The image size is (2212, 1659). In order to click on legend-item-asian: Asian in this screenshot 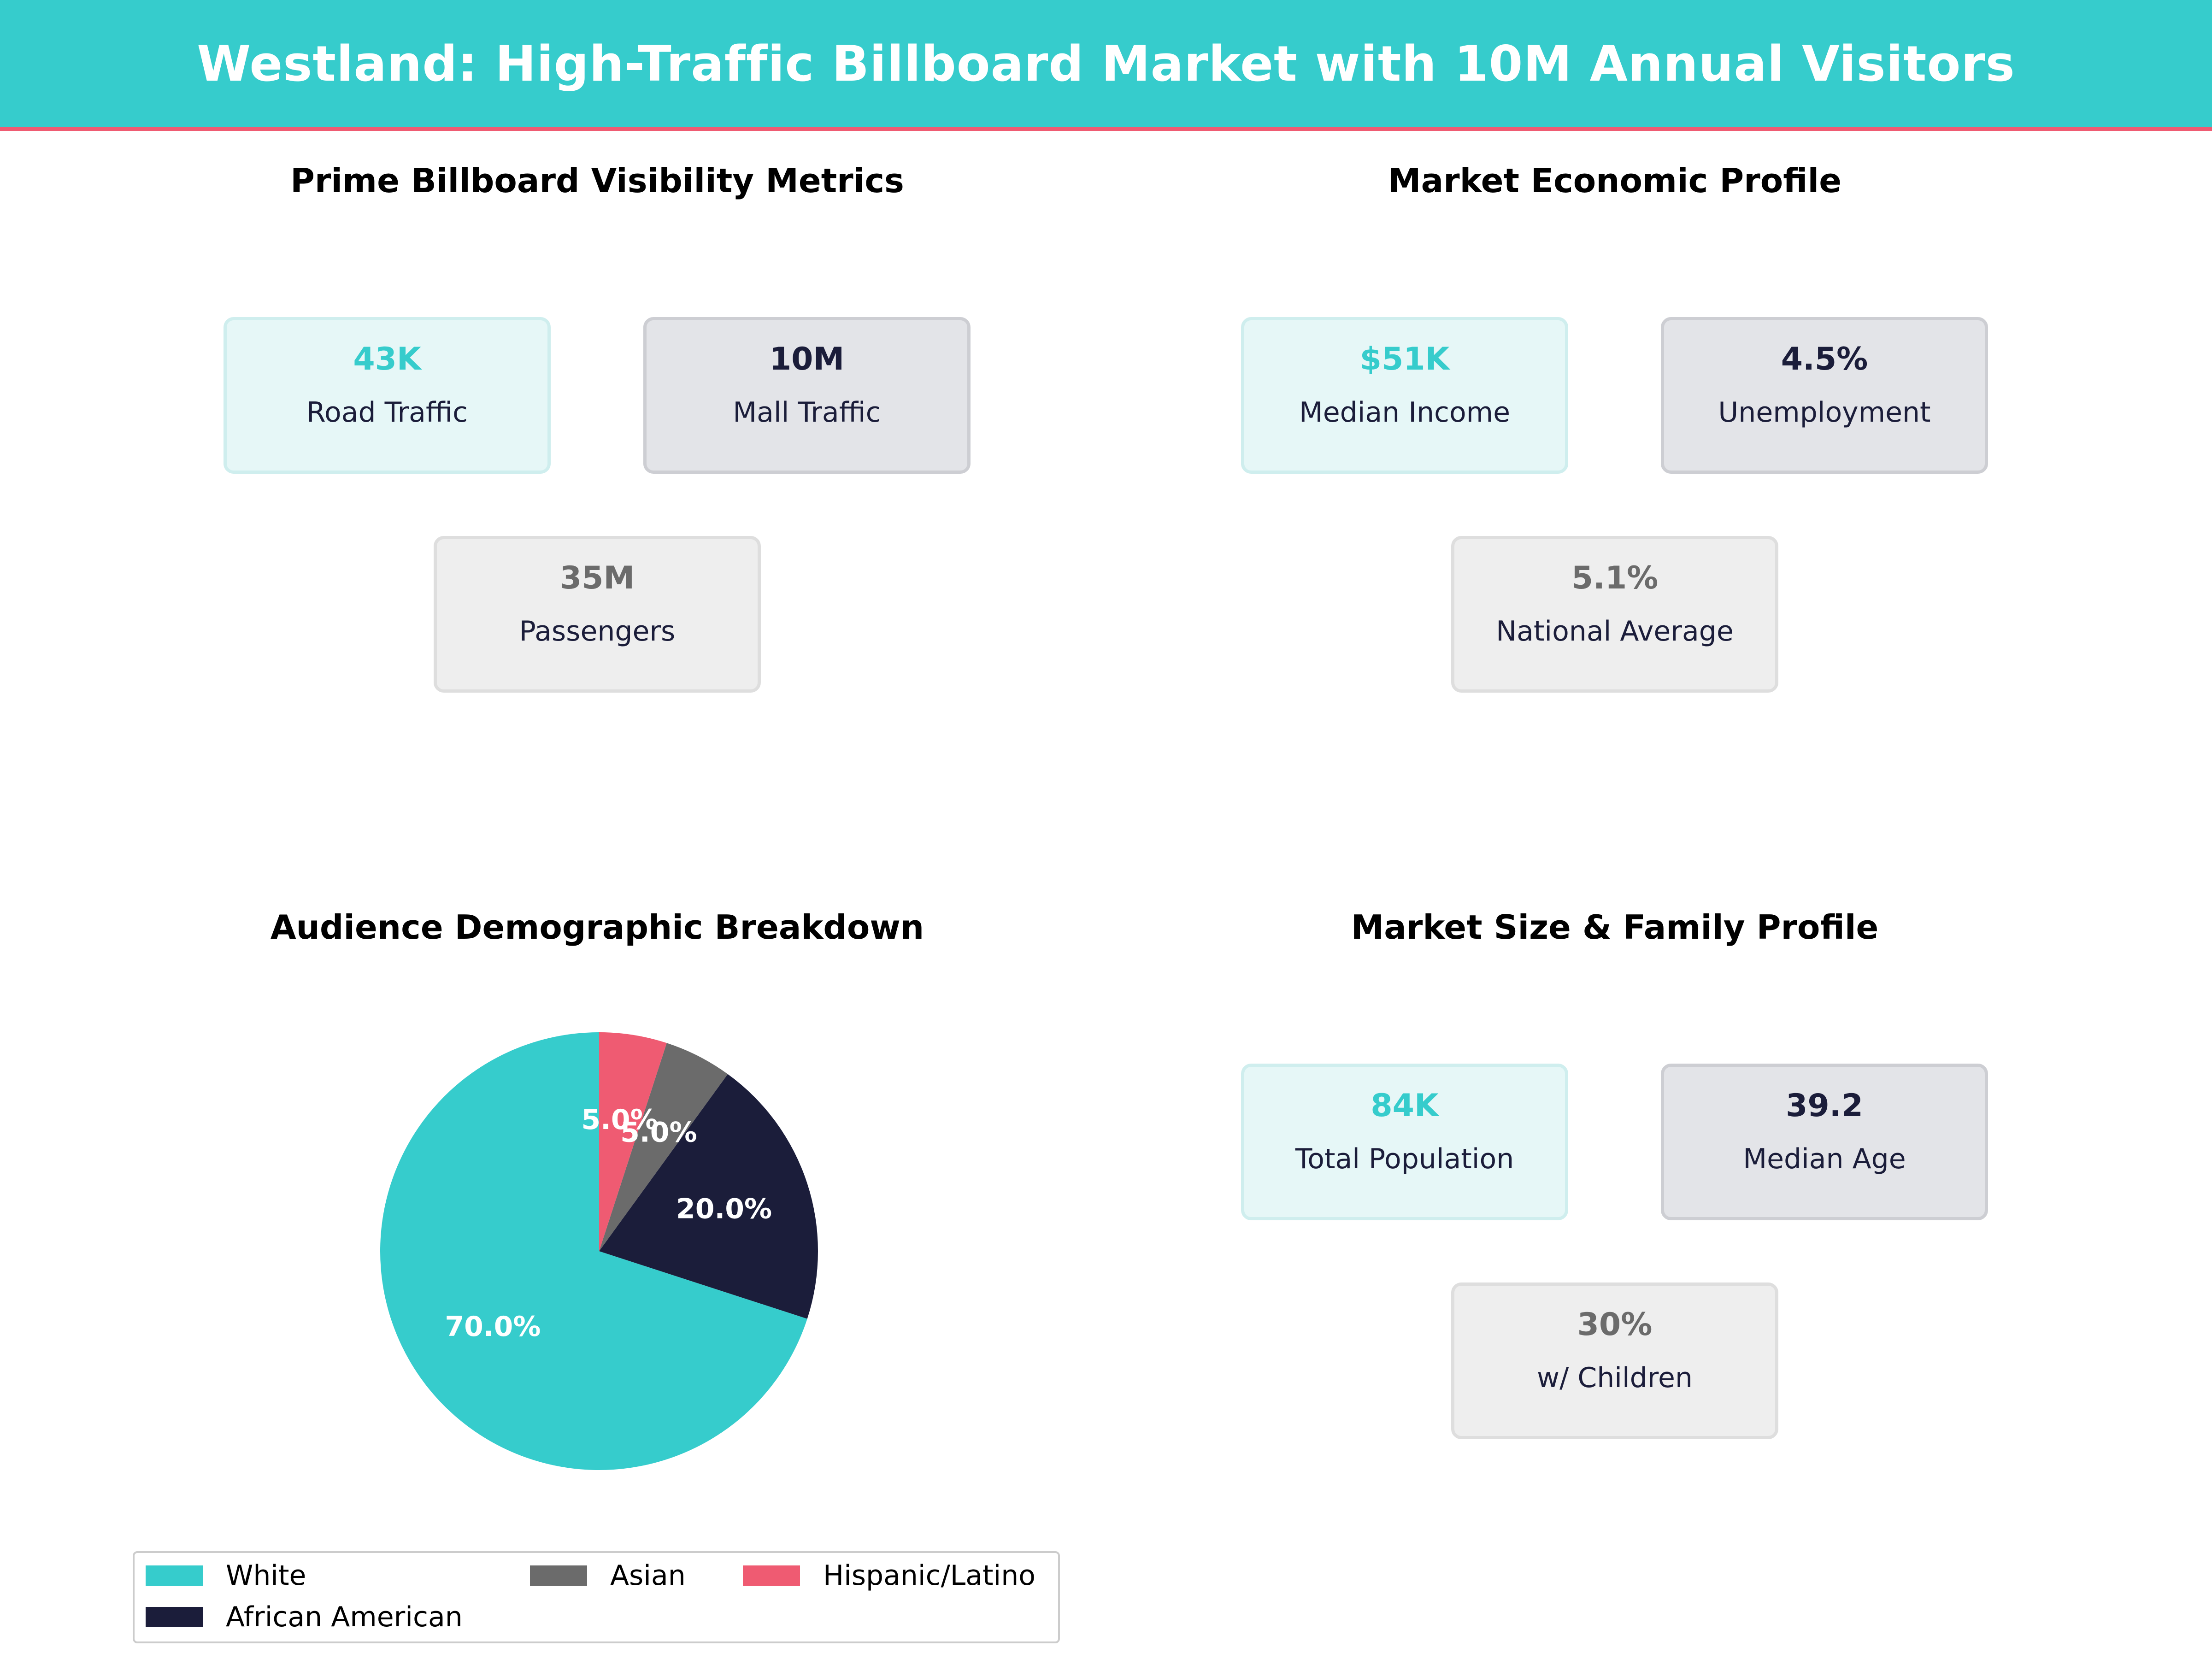, I will do `click(608, 1575)`.